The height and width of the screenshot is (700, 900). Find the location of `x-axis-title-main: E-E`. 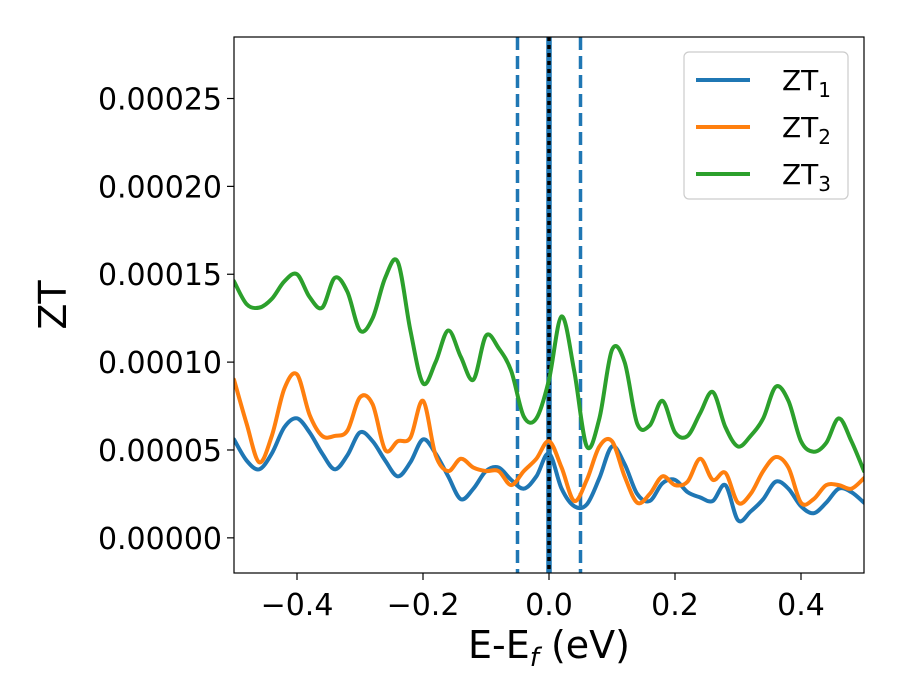

x-axis-title-main: E-E is located at coordinates (499, 645).